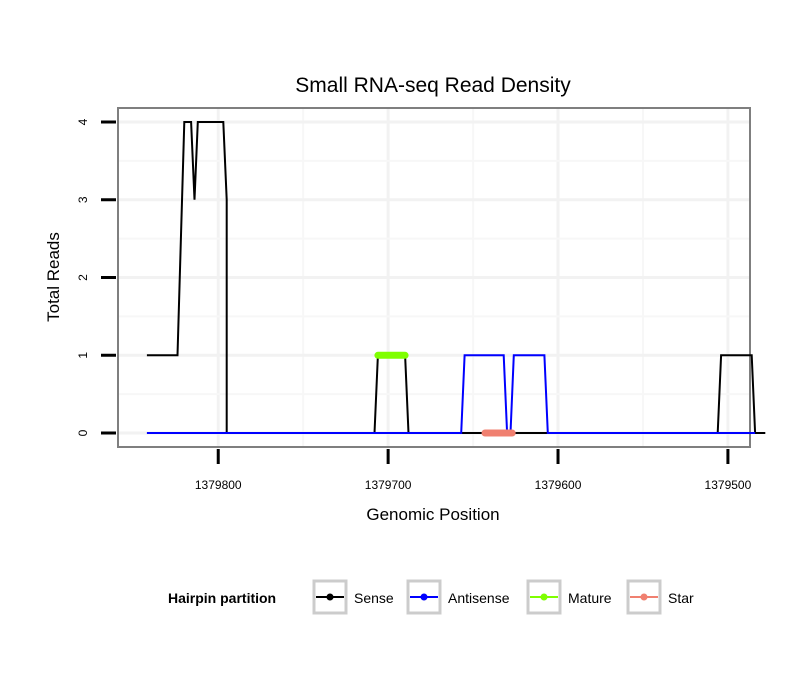 This screenshot has width=810, height=690. I want to click on x-tick-label: 1379600, so click(558, 485).